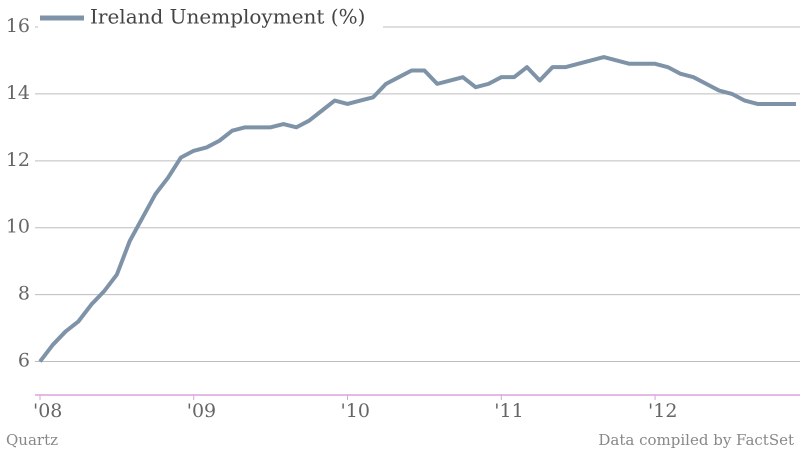 This screenshot has width=800, height=459. What do you see at coordinates (24, 294) in the screenshot?
I see `y-tick-label: 8` at bounding box center [24, 294].